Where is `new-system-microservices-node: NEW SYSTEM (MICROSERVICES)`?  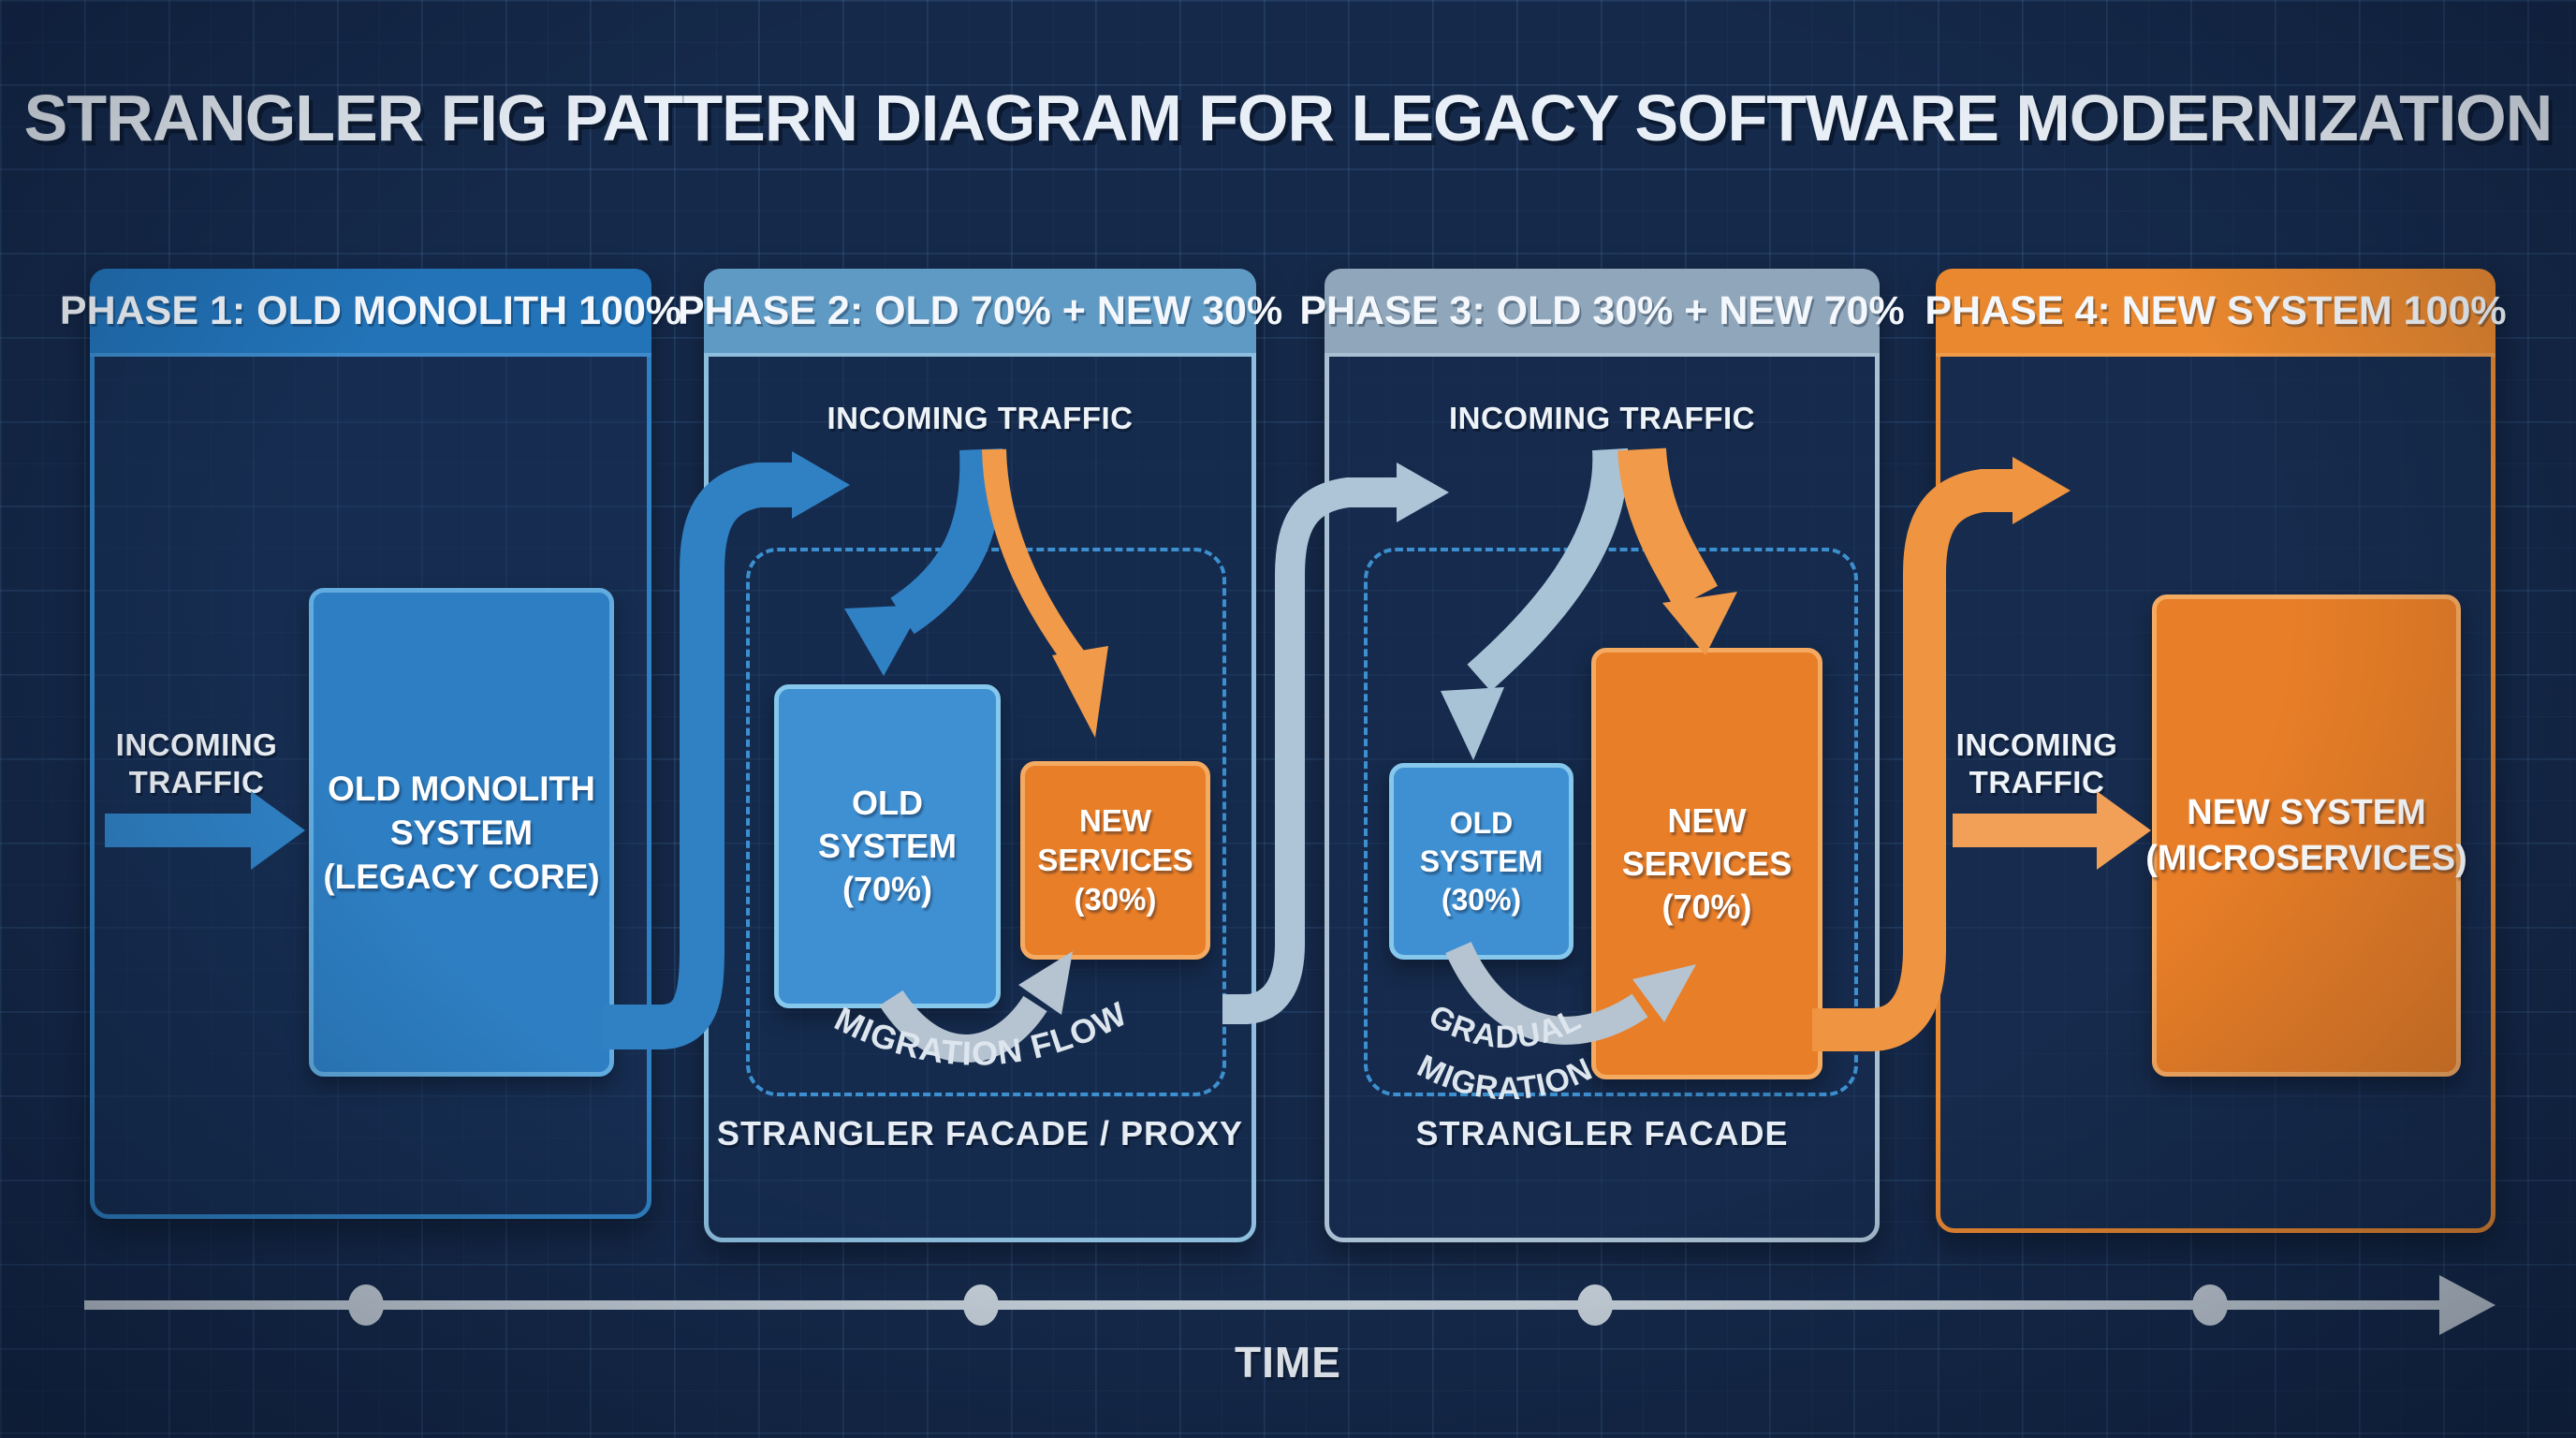 new-system-microservices-node: NEW SYSTEM (MICROSERVICES) is located at coordinates (2306, 835).